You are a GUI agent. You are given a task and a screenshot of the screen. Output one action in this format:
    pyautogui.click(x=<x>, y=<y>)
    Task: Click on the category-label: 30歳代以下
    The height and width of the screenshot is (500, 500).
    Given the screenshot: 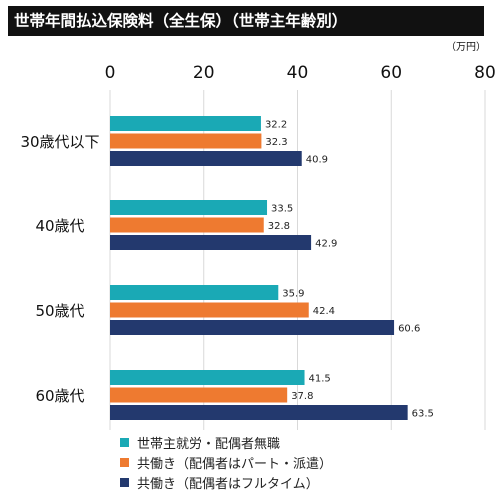 What is the action you would take?
    pyautogui.click(x=59, y=142)
    